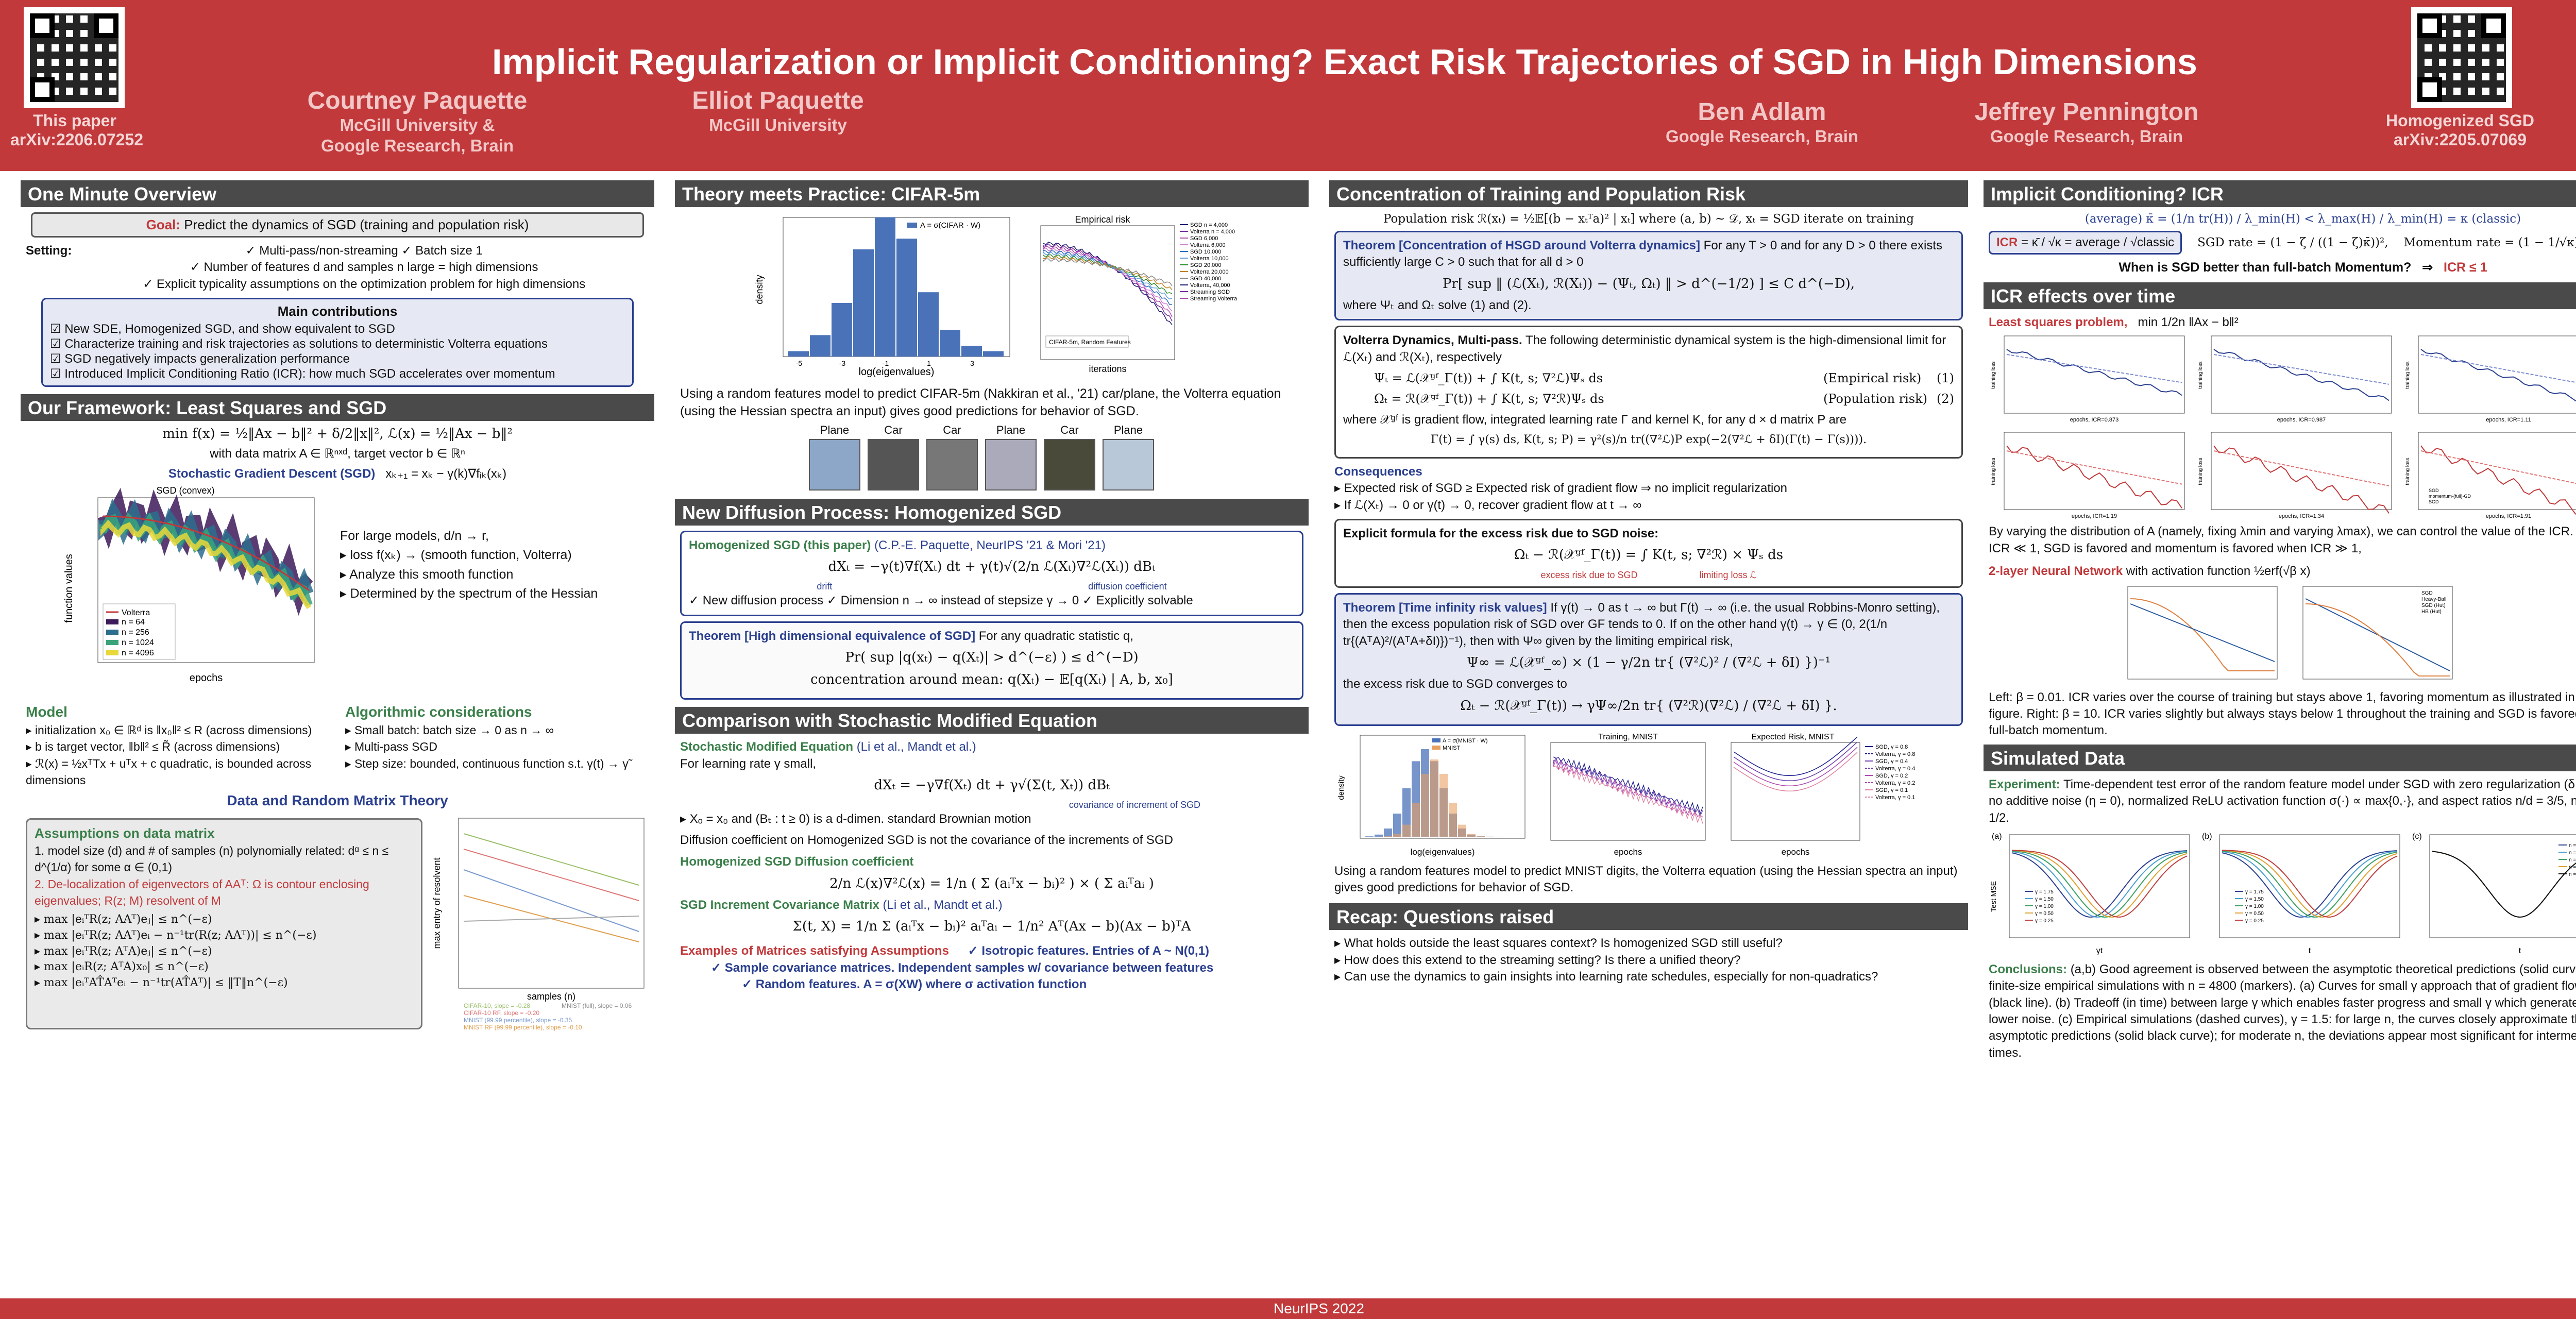 The height and width of the screenshot is (1319, 2576). I want to click on svg-text: (c), so click(2417, 836).